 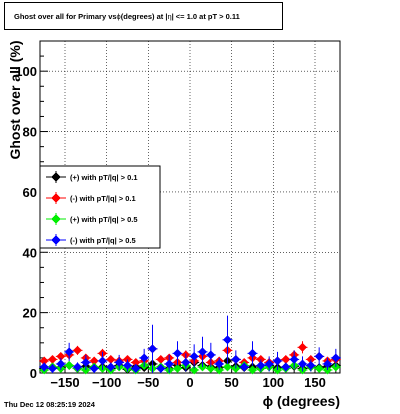 I want to click on x-tick-label: 0, so click(x=189, y=382).